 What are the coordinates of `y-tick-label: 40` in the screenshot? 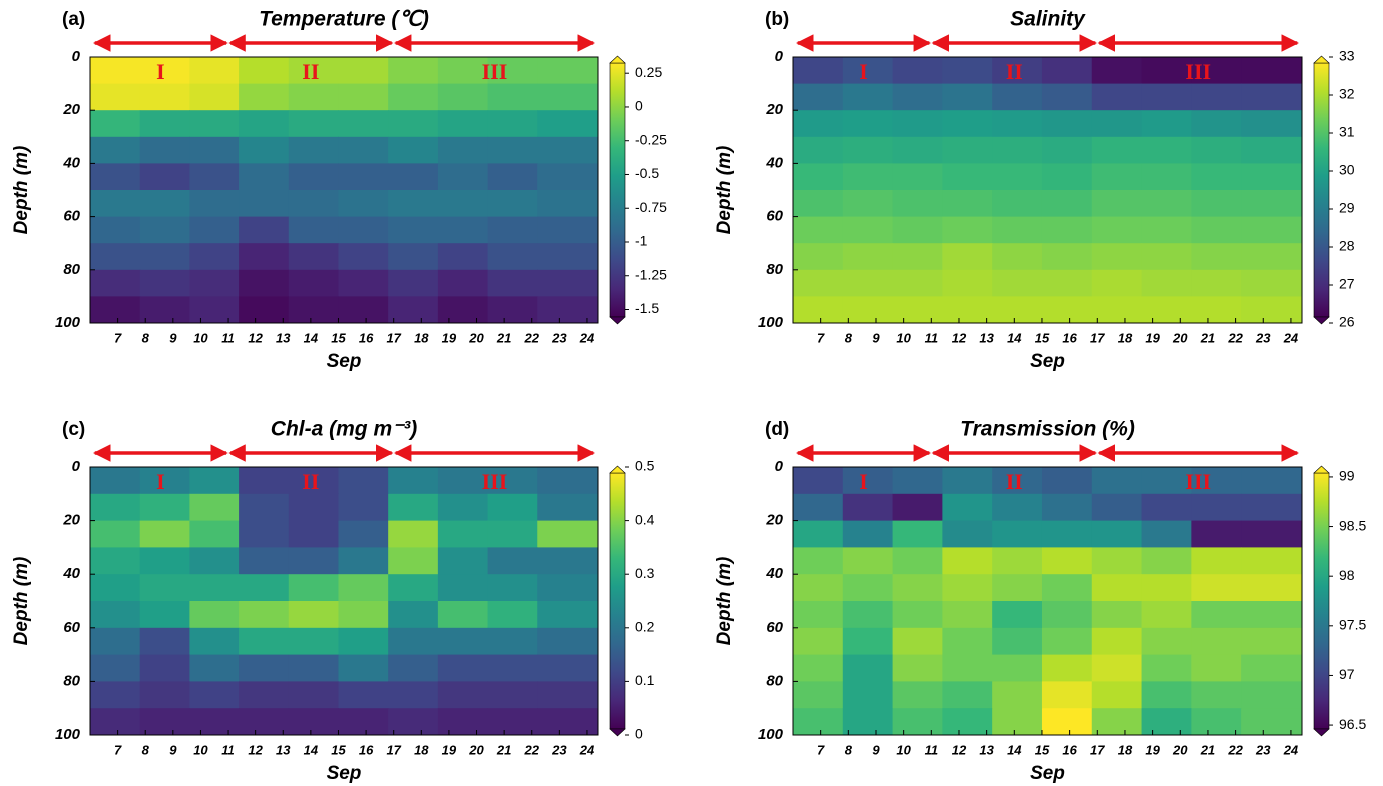 It's located at (774, 573).